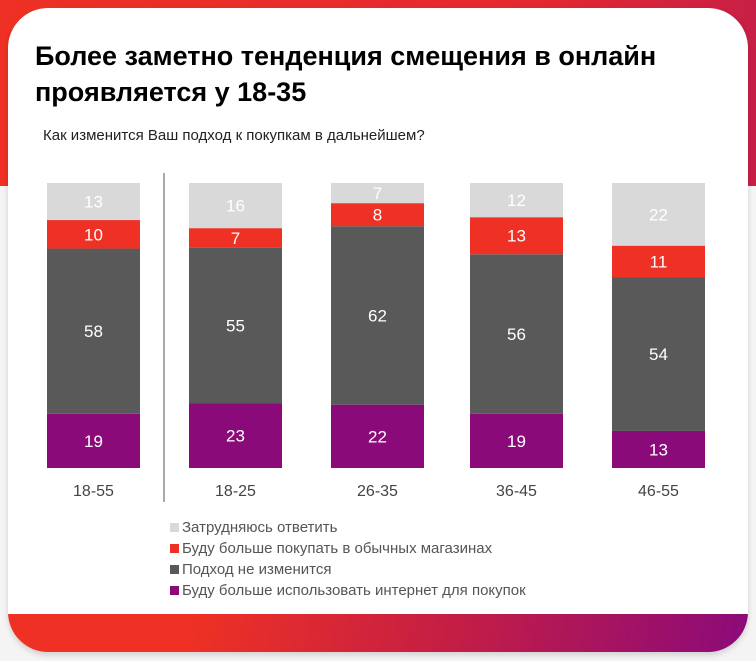 Image resolution: width=756 pixels, height=661 pixels. I want to click on data-label: 56, so click(516, 334).